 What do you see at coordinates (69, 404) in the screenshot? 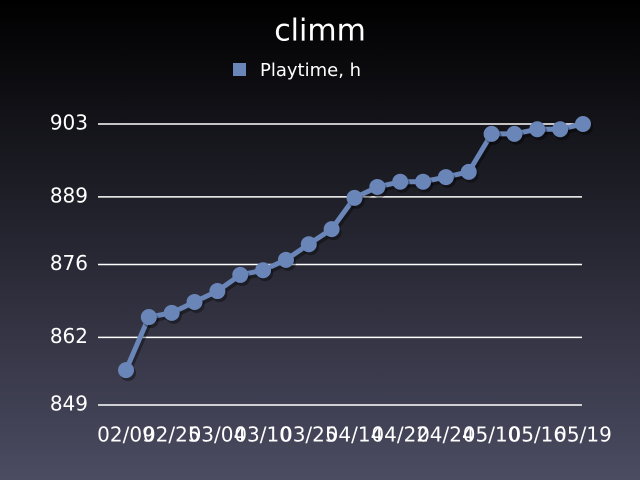
I see `y-tick-label: 849` at bounding box center [69, 404].